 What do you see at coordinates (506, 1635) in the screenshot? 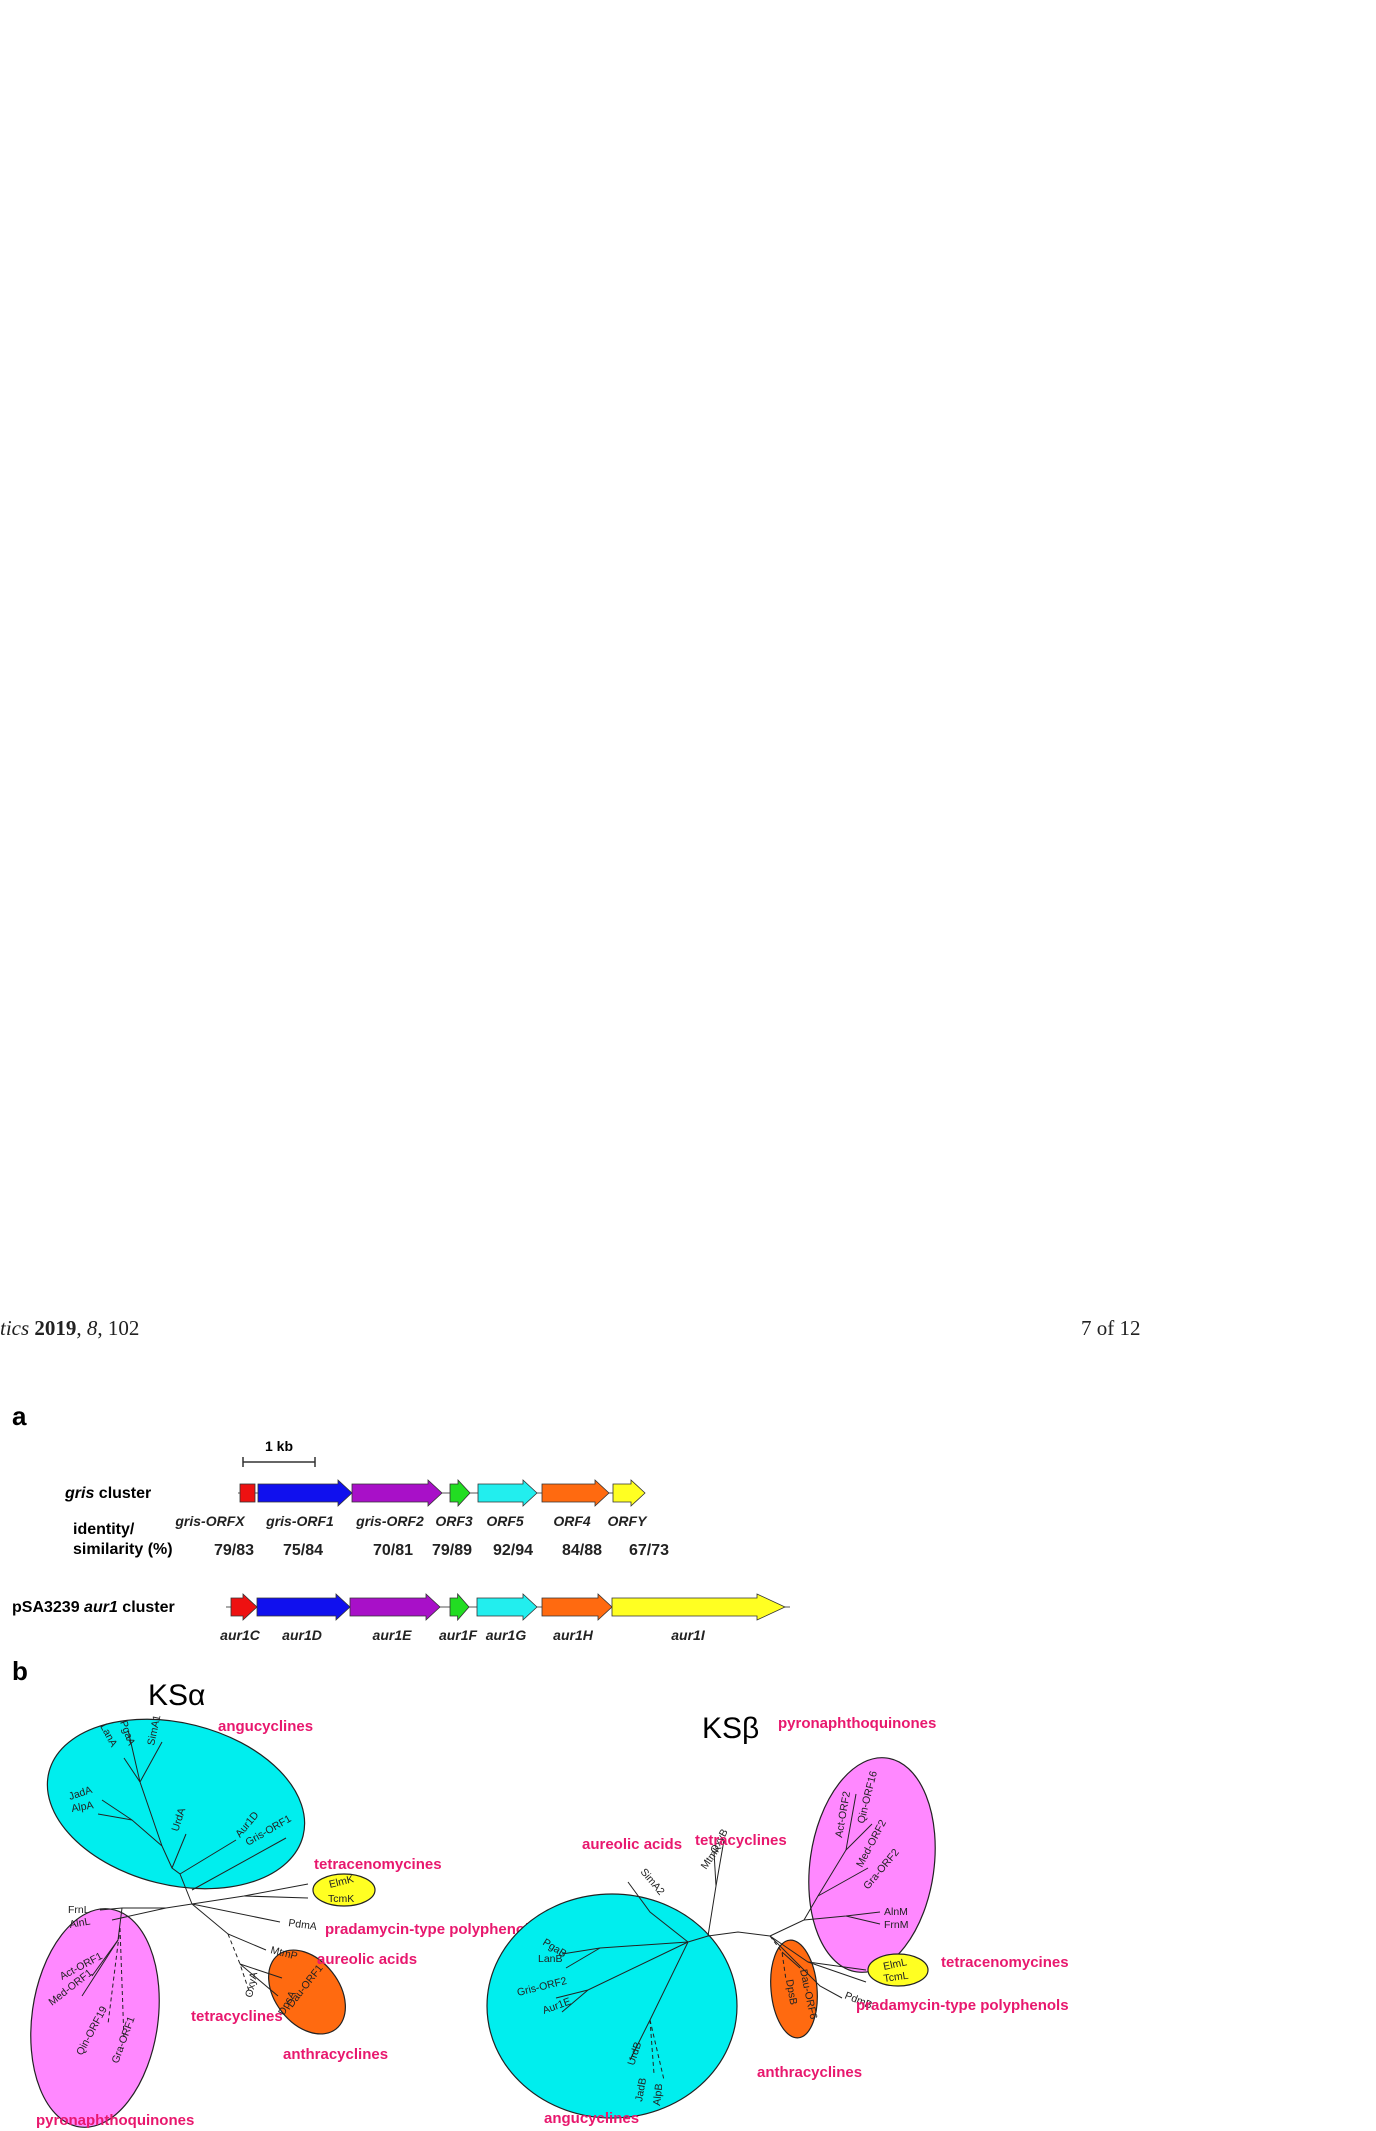
I see `gene-label-aur1g: aur1G` at bounding box center [506, 1635].